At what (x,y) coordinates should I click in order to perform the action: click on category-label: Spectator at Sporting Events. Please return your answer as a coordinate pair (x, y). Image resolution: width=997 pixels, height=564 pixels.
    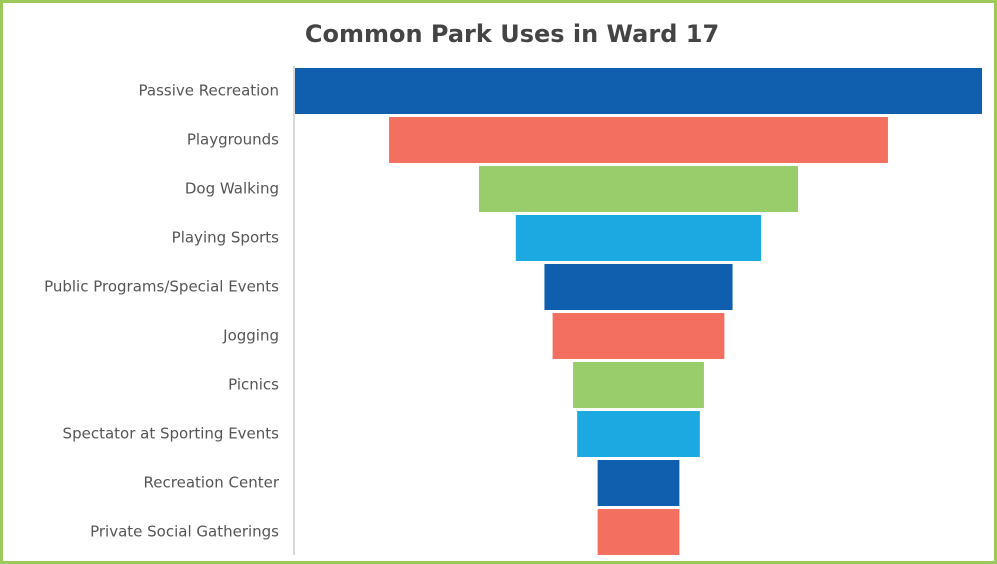
    Looking at the image, I should click on (171, 434).